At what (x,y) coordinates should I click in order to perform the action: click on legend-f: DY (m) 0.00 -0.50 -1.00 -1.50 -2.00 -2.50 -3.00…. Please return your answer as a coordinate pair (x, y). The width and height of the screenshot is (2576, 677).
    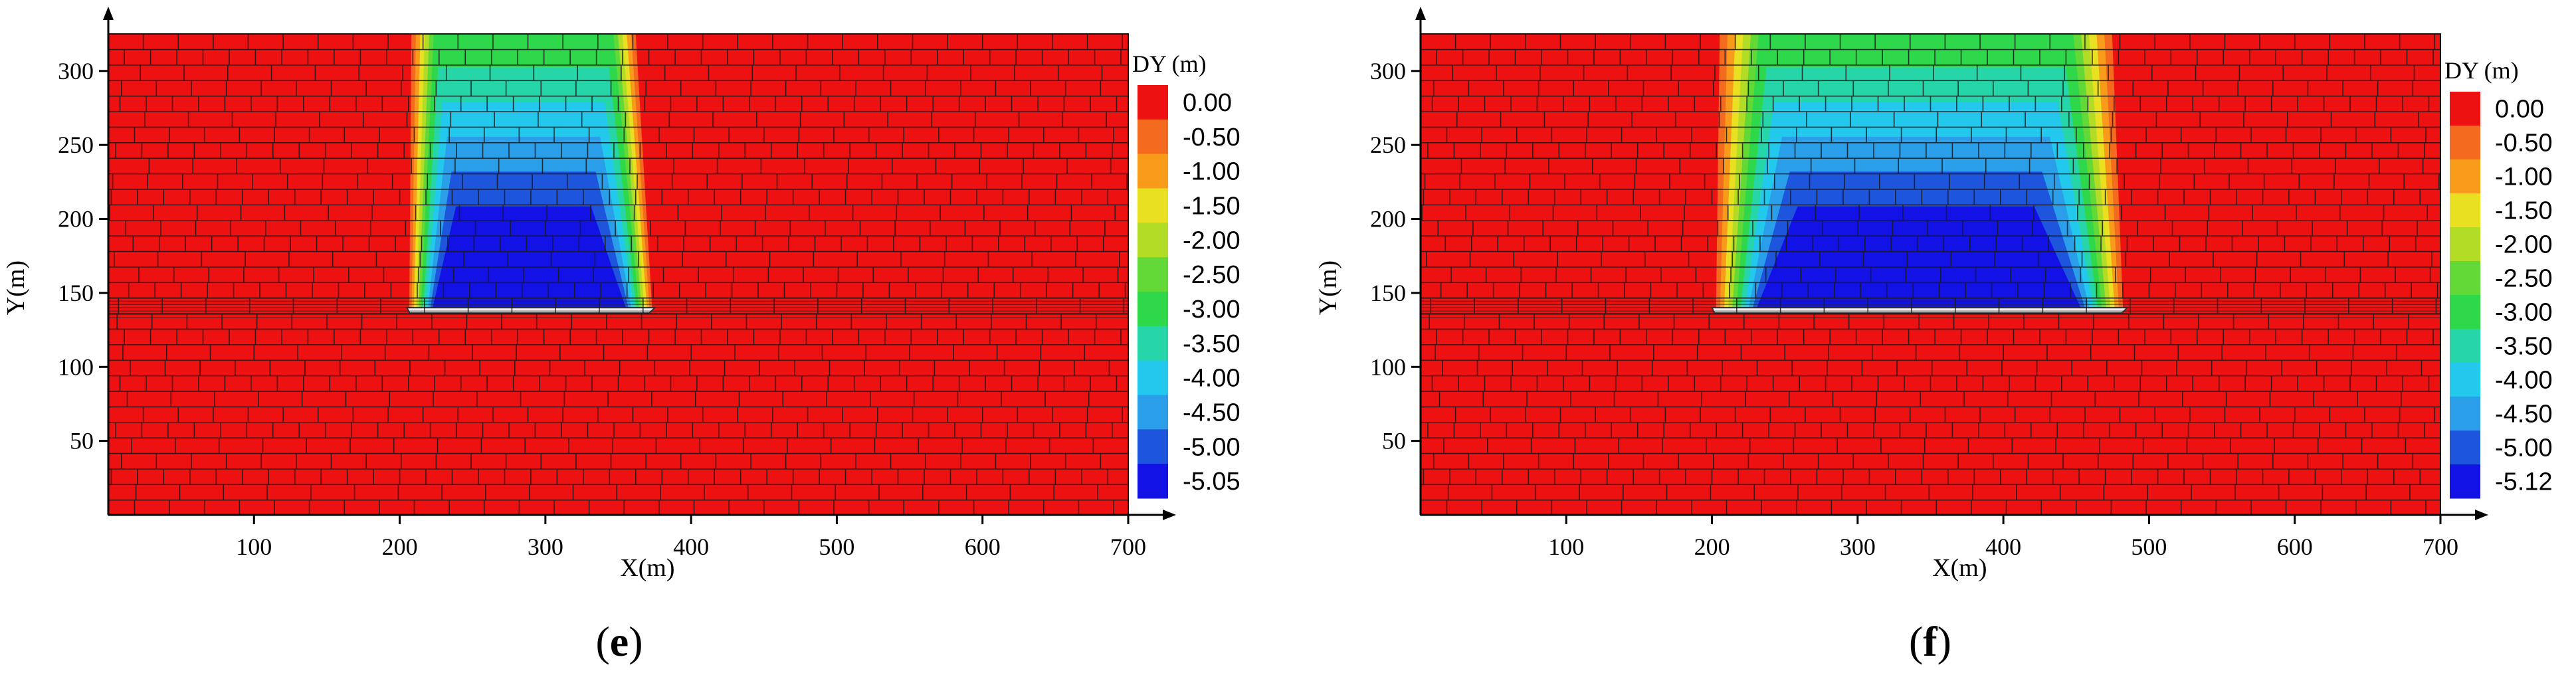
    Looking at the image, I should click on (2498, 278).